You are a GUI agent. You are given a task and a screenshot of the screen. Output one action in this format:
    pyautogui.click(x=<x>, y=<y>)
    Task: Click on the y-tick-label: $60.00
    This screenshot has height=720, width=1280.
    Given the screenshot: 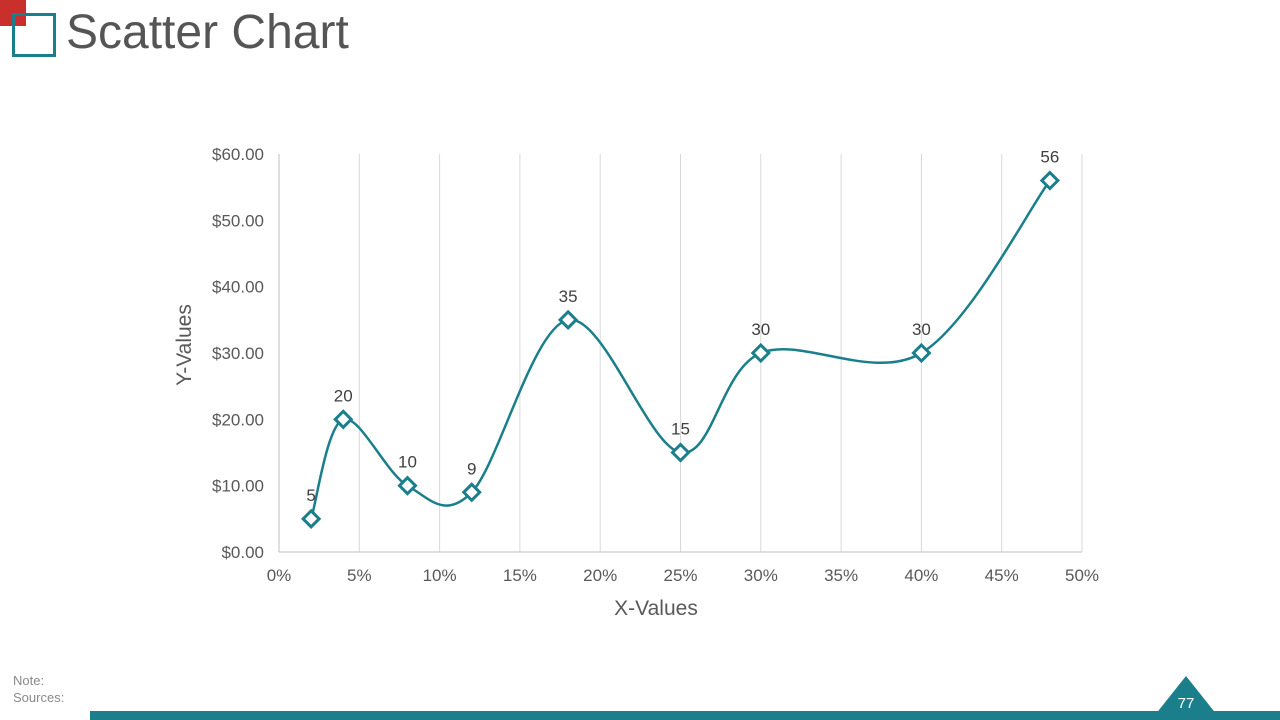 What is the action you would take?
    pyautogui.click(x=238, y=154)
    